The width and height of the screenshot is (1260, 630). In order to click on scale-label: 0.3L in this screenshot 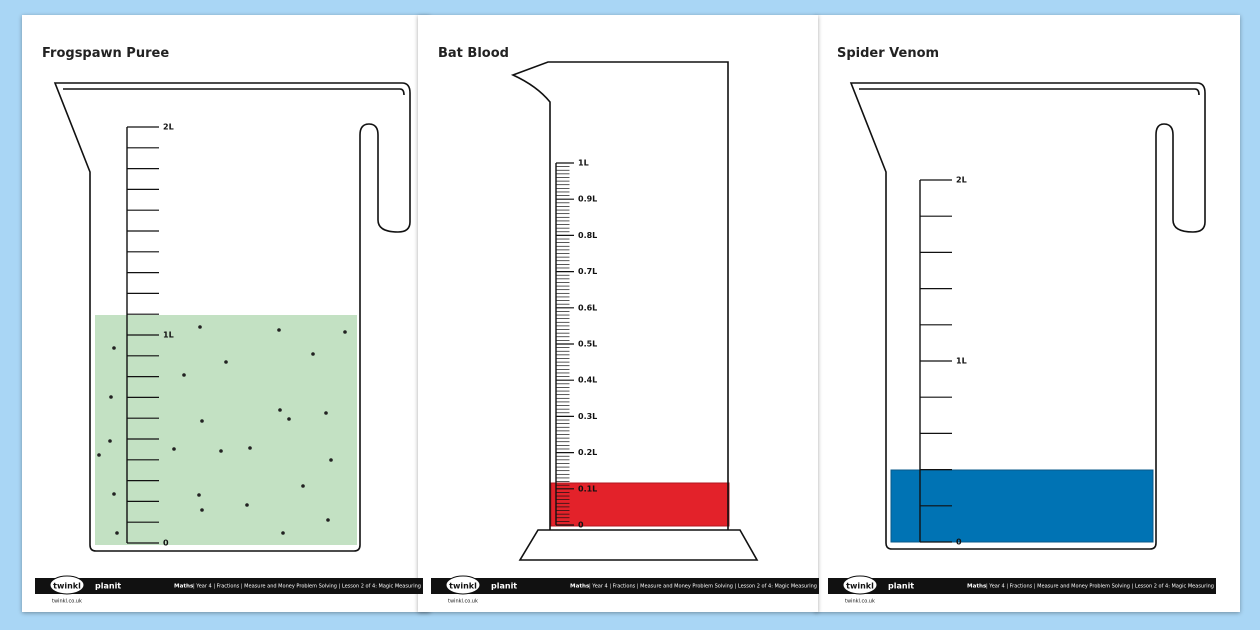, I will do `click(587, 416)`.